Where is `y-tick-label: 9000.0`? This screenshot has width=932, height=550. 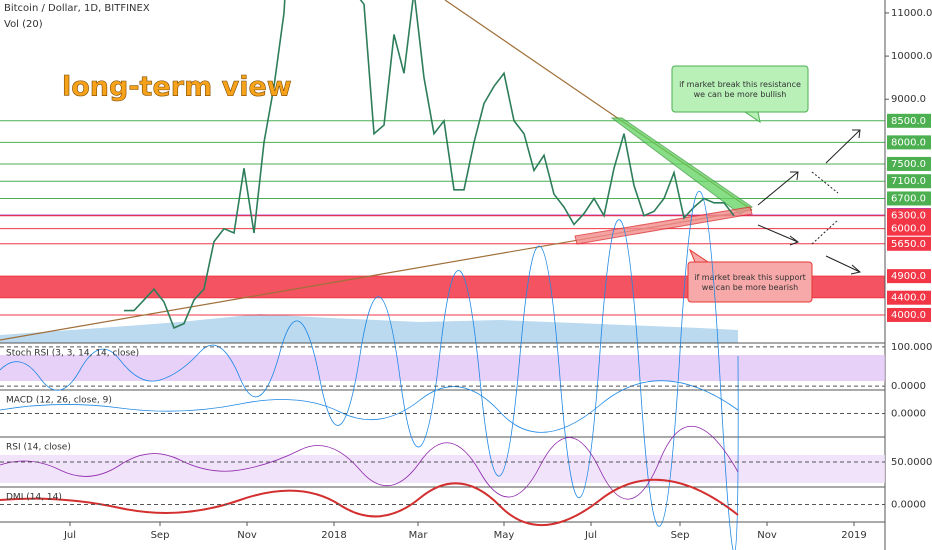 y-tick-label: 9000.0 is located at coordinates (908, 99).